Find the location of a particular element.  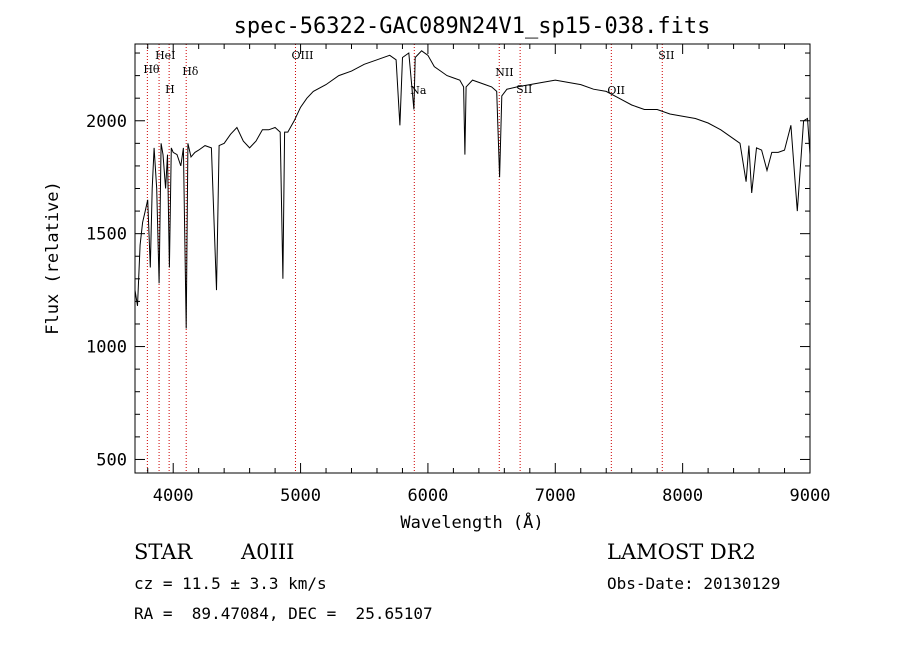

chart-title: spec-56322-GAC089N24V1_sp15-038.fits is located at coordinates (472, 26).